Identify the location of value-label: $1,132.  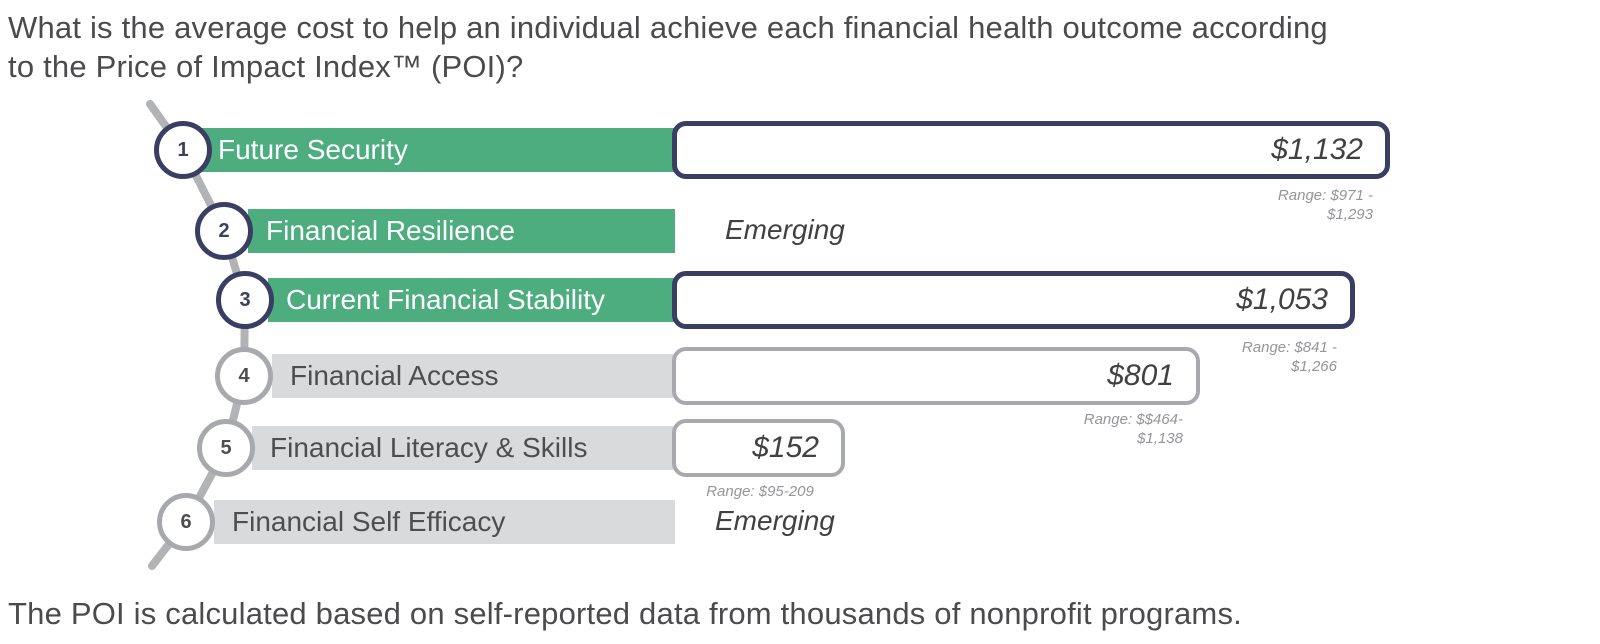
(1317, 149).